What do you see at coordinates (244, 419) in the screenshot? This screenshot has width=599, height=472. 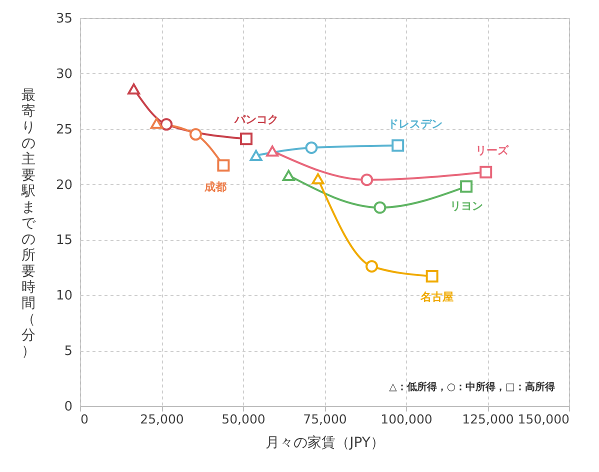 I see `x-tick-label: 50,000` at bounding box center [244, 419].